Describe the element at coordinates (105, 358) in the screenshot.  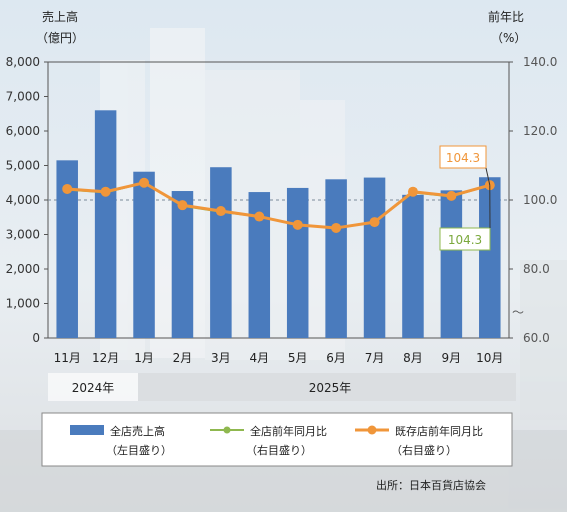
I see `month-label: 12月` at that location.